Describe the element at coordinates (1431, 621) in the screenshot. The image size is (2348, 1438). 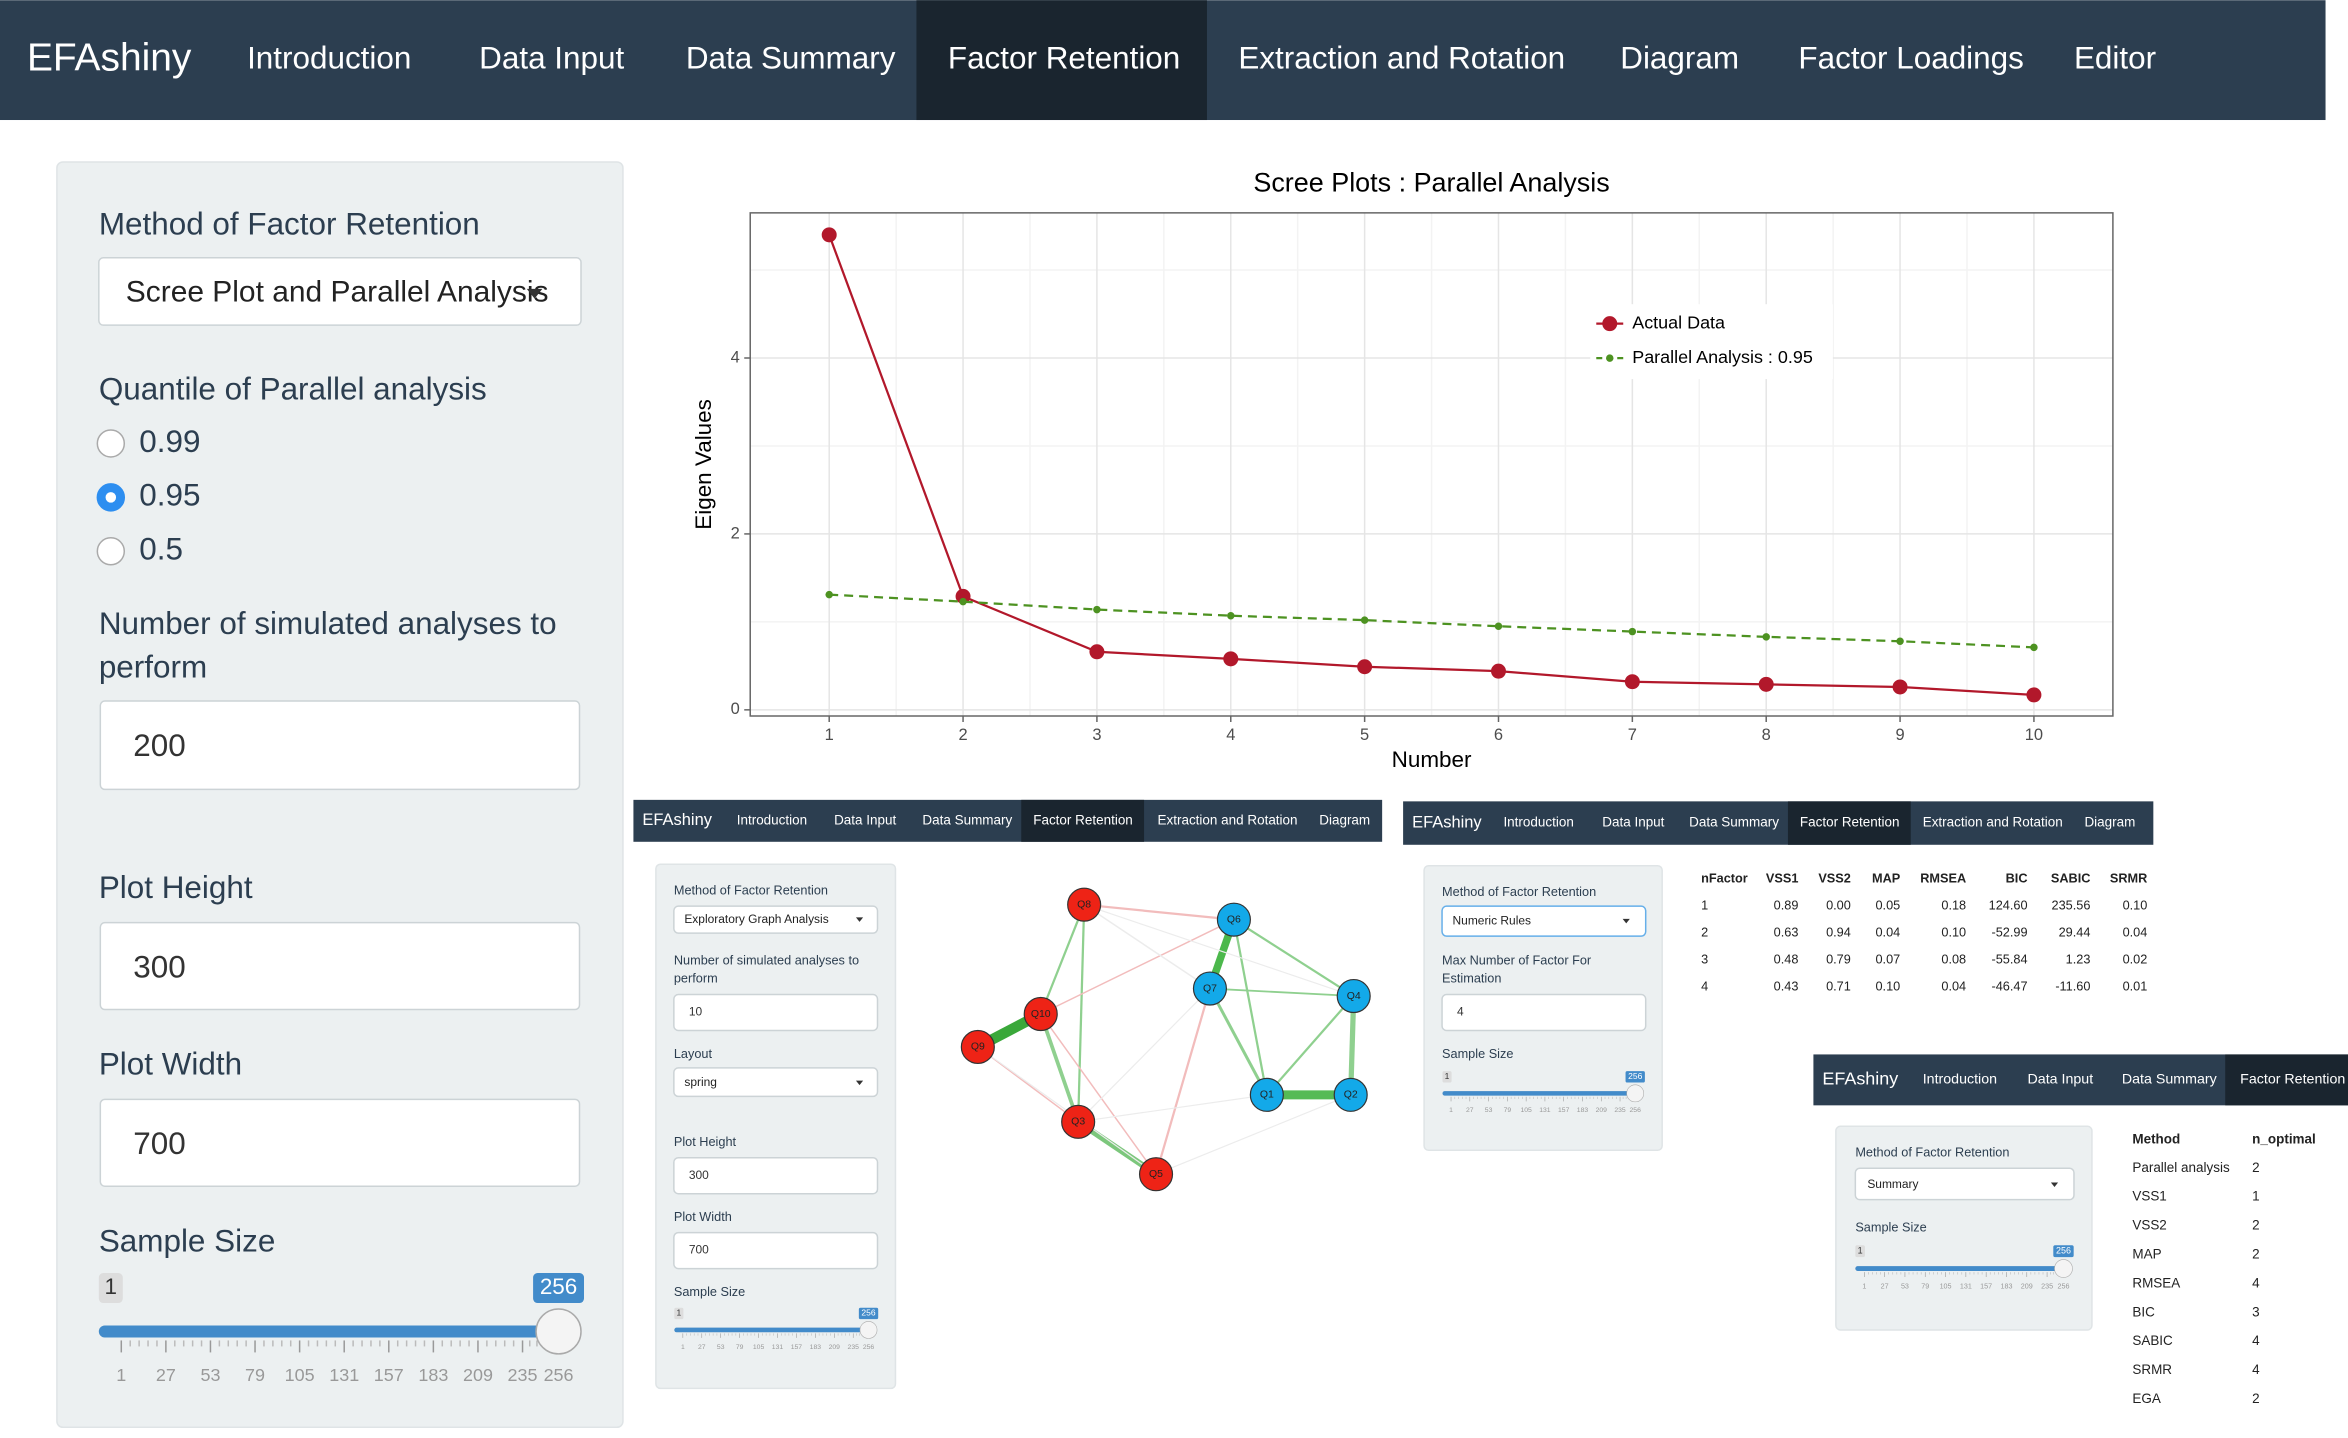
I see `series-line` at that location.